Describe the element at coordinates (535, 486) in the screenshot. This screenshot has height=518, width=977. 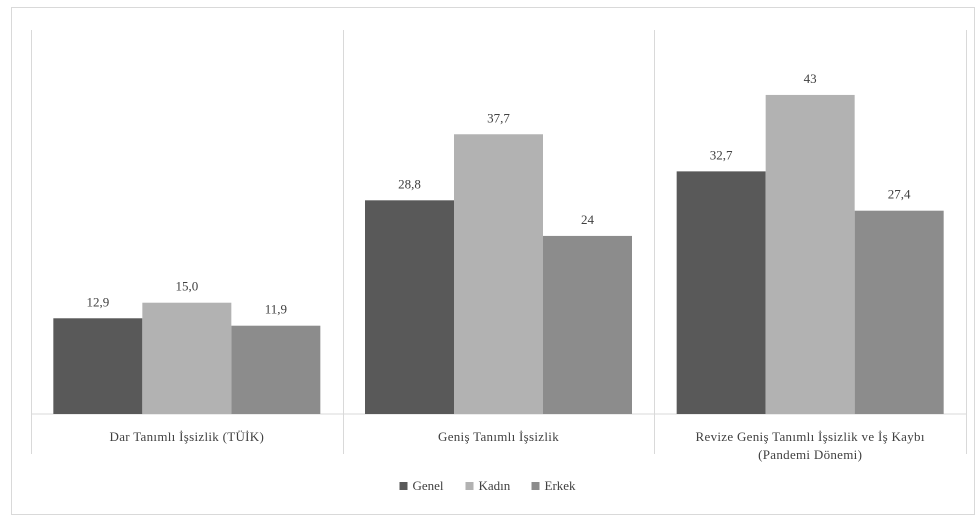
I see `legend-swatch-erkek` at that location.